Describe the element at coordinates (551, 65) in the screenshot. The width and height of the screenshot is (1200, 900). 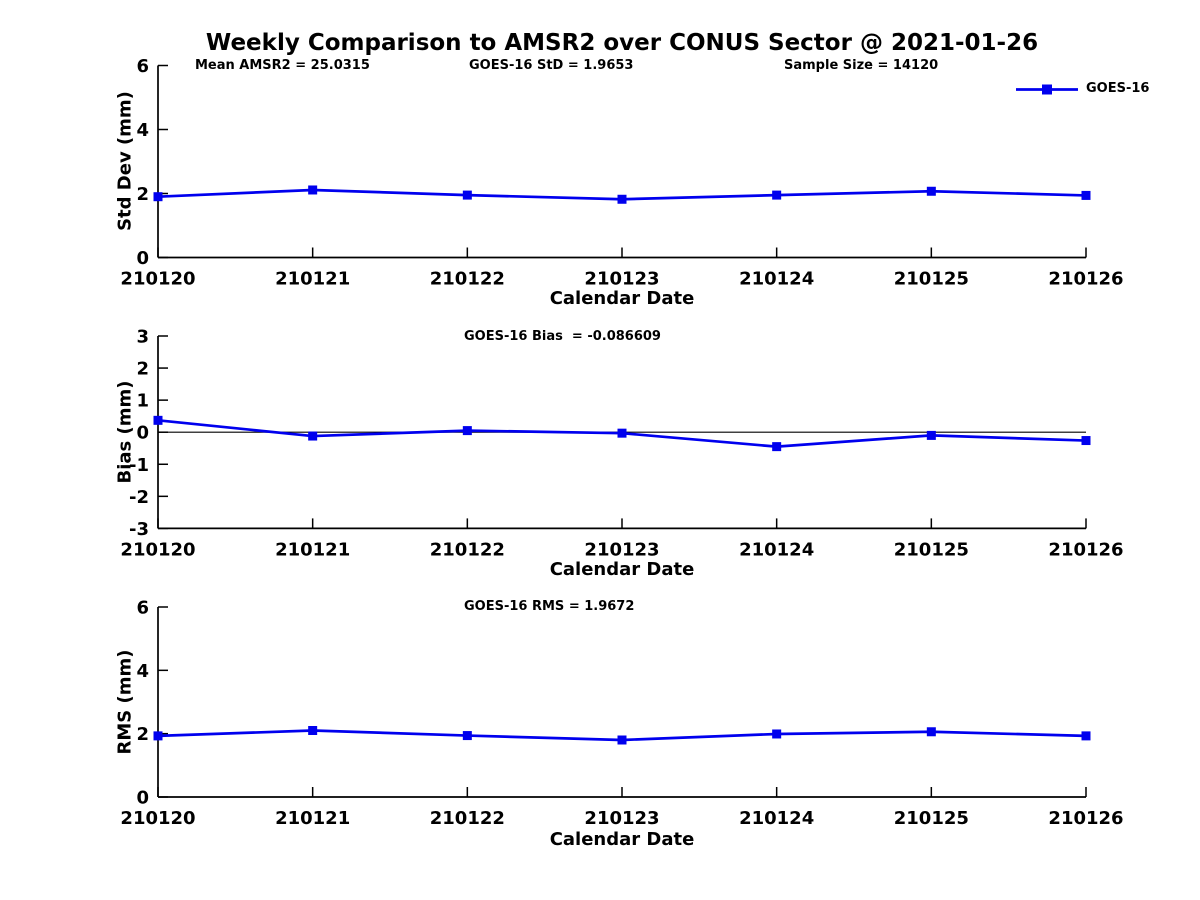
I see `annotation-goes16-std: GOES-16 StD = 1.9653` at that location.